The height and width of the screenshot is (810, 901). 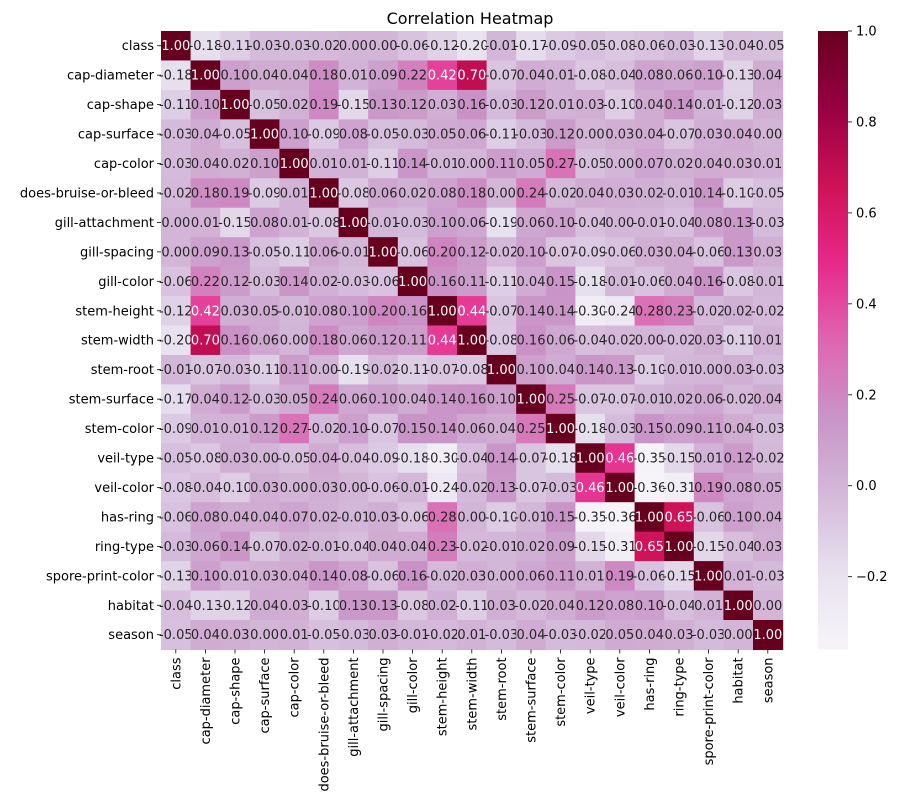 What do you see at coordinates (561, 692) in the screenshot?
I see `x-tick-label: stem-color` at bounding box center [561, 692].